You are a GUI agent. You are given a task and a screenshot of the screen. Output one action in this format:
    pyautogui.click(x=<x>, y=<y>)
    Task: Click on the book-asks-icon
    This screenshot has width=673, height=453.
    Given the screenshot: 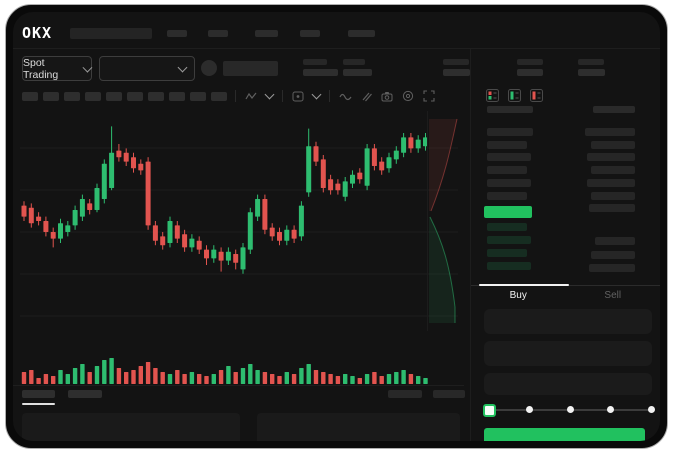 What is the action you would take?
    pyautogui.click(x=536, y=95)
    